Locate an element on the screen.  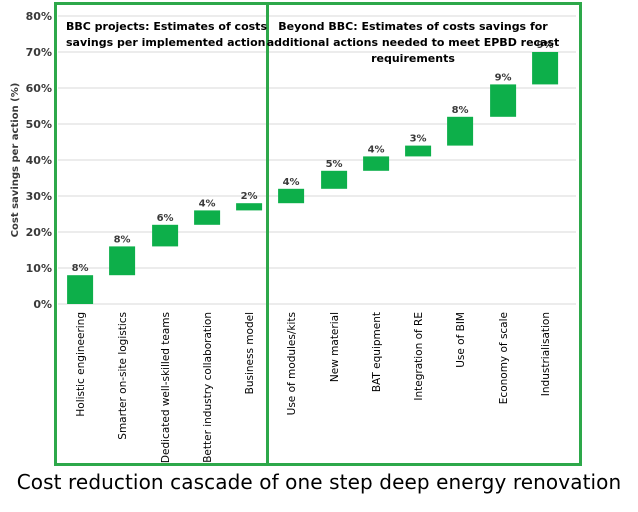
panel-title-bbc: savings per implemented action is located at coordinates (165, 42).